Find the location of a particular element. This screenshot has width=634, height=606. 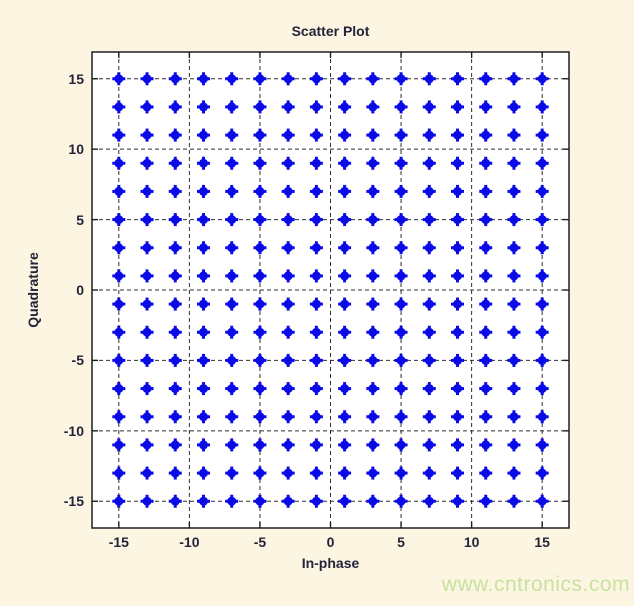

y-tick-label: -10 is located at coordinates (73, 430).